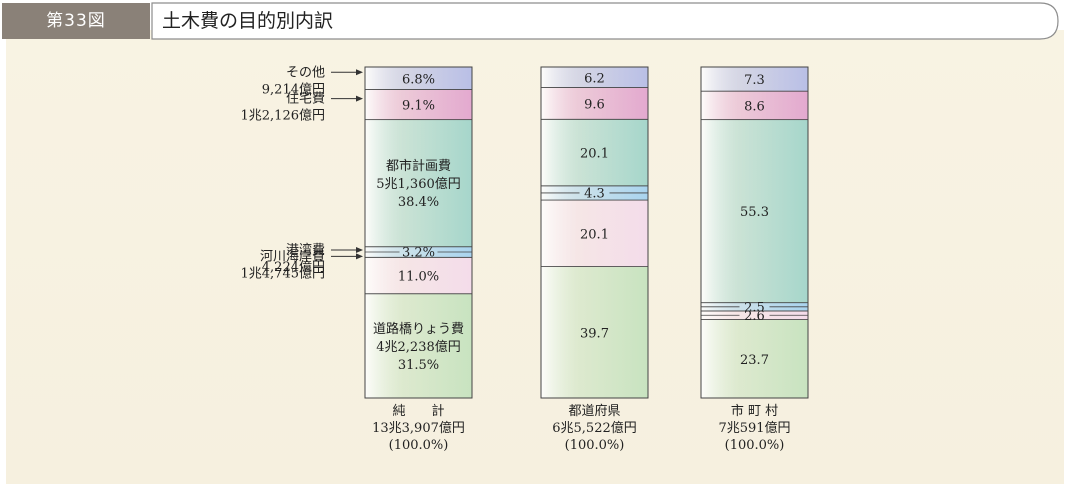 The height and width of the screenshot is (493, 1072). I want to click on callout-5-amount: 9,214億円, so click(293, 89).